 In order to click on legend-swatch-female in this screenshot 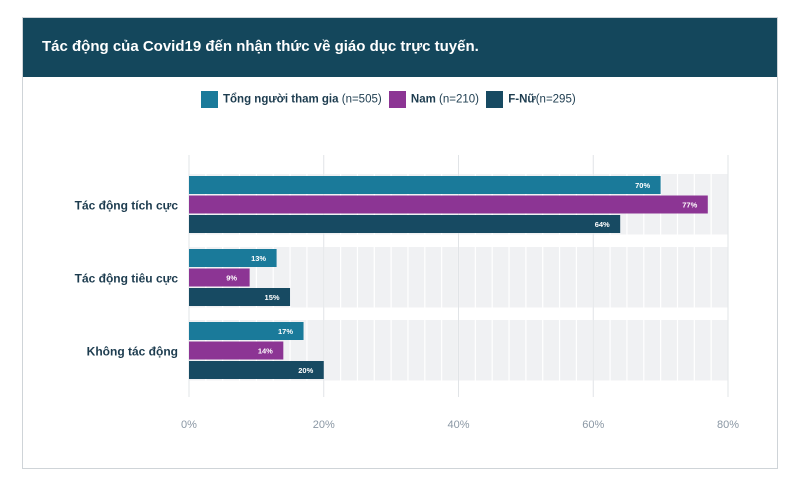, I will do `click(495, 99)`.